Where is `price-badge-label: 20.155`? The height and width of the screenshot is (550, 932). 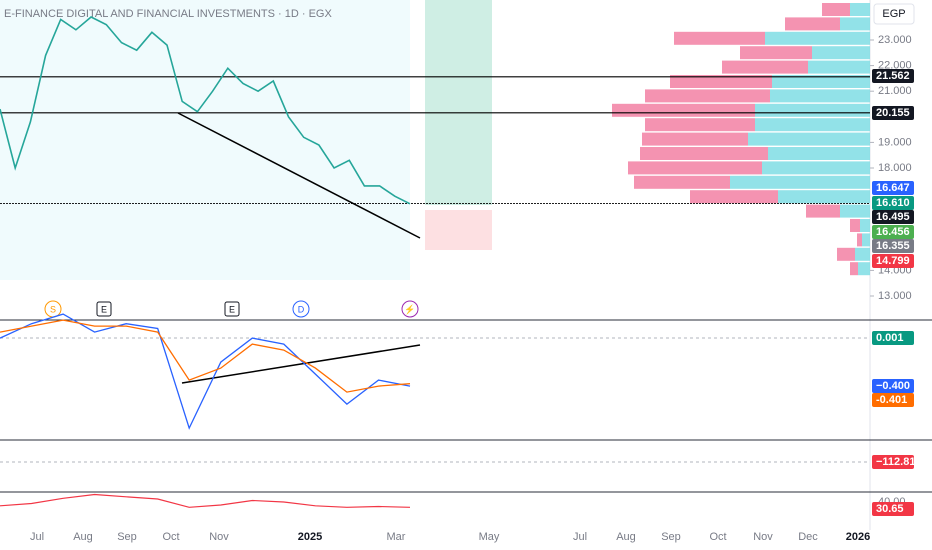
price-badge-label: 20.155 is located at coordinates (893, 113).